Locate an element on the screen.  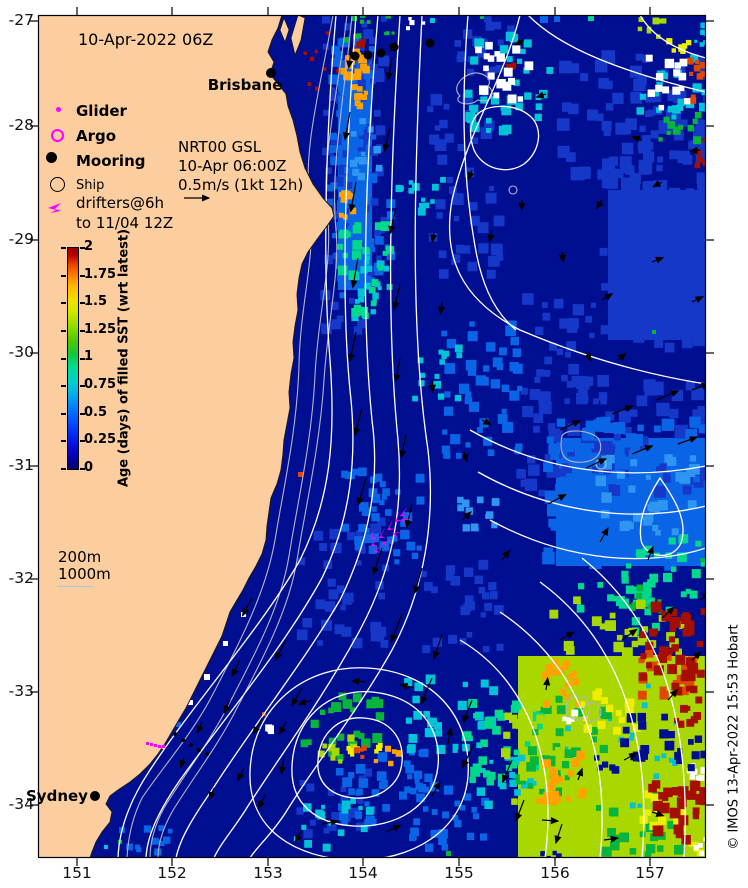
x-tick-label: 157 is located at coordinates (650, 873).